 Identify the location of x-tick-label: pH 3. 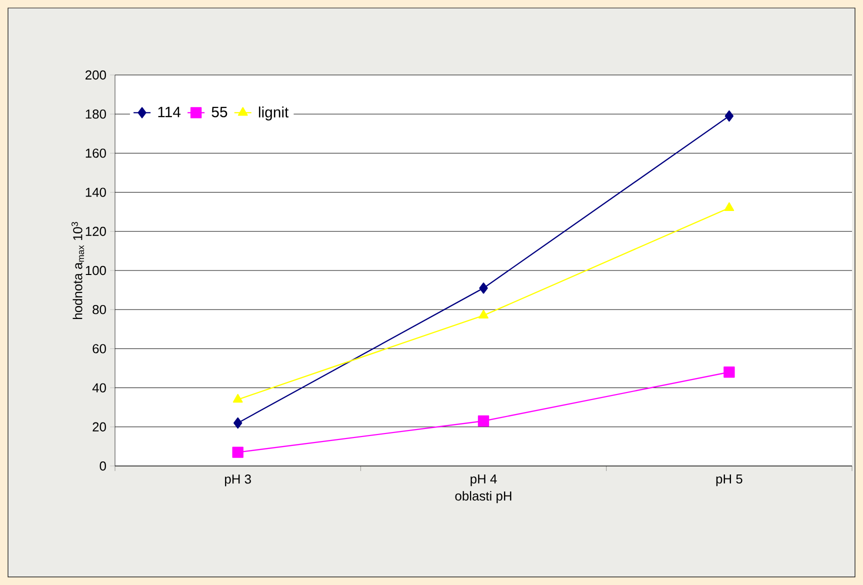
(237, 480).